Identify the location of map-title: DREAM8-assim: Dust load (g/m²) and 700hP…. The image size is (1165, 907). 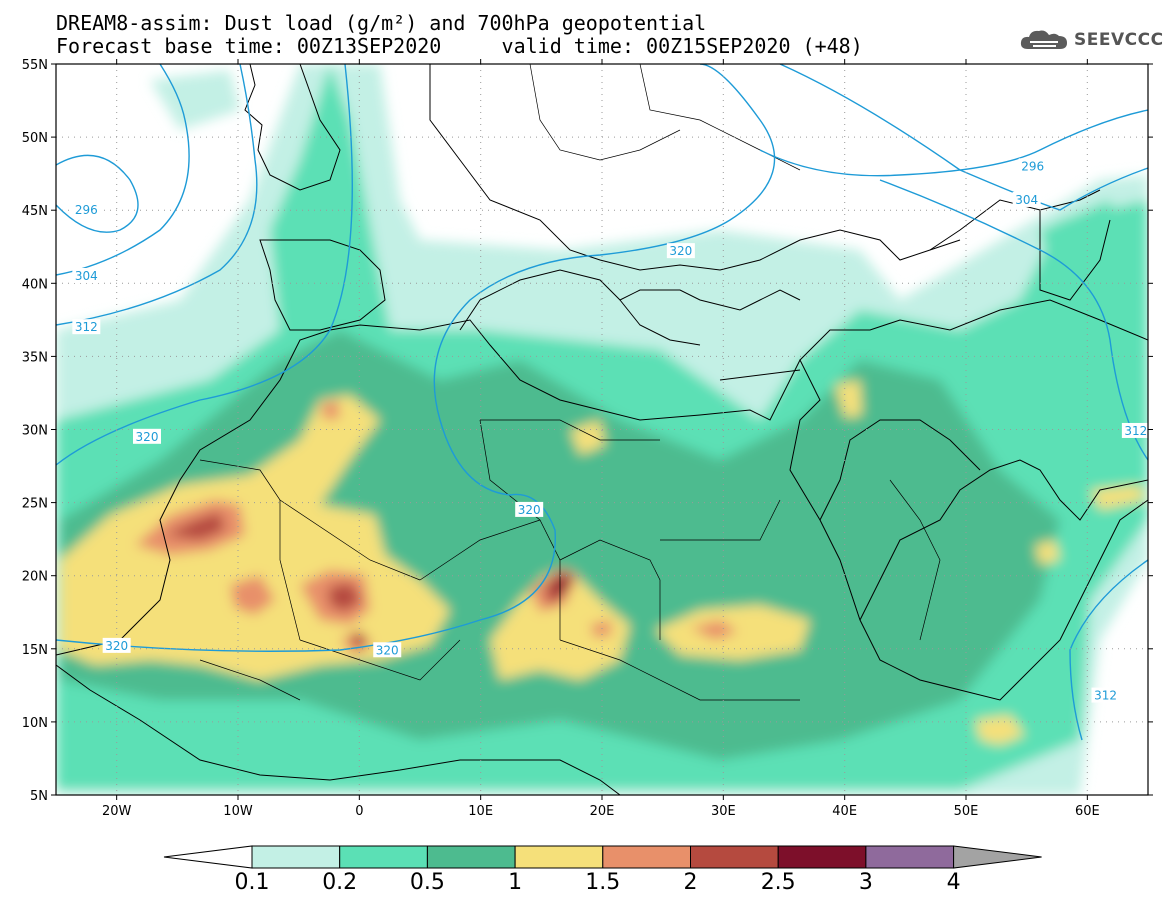
(381, 23).